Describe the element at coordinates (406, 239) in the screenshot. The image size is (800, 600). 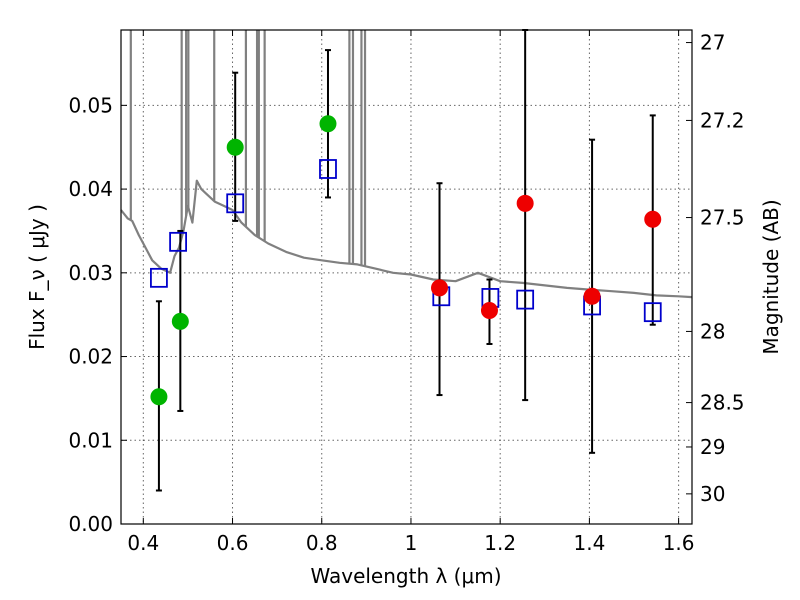
I see `model-spectrum-line` at that location.